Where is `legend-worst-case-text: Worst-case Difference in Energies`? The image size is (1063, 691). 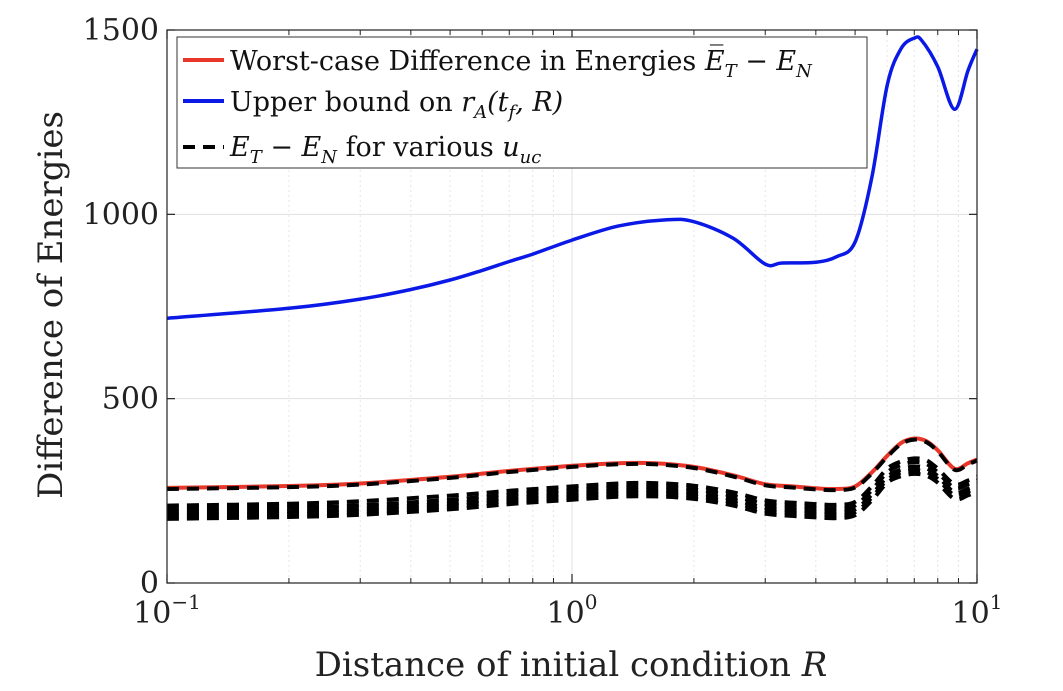 legend-worst-case-text: Worst-case Difference in Energies is located at coordinates (467, 61).